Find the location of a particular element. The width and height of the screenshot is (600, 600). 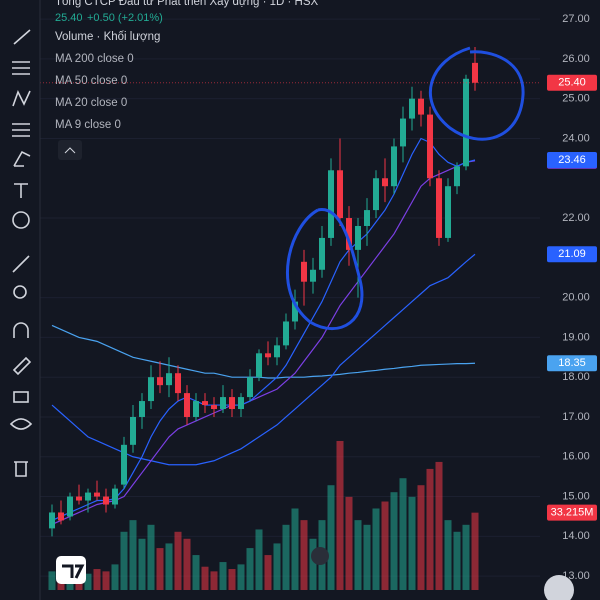

volume-legend: Volume · Khối lượng is located at coordinates (107, 37).